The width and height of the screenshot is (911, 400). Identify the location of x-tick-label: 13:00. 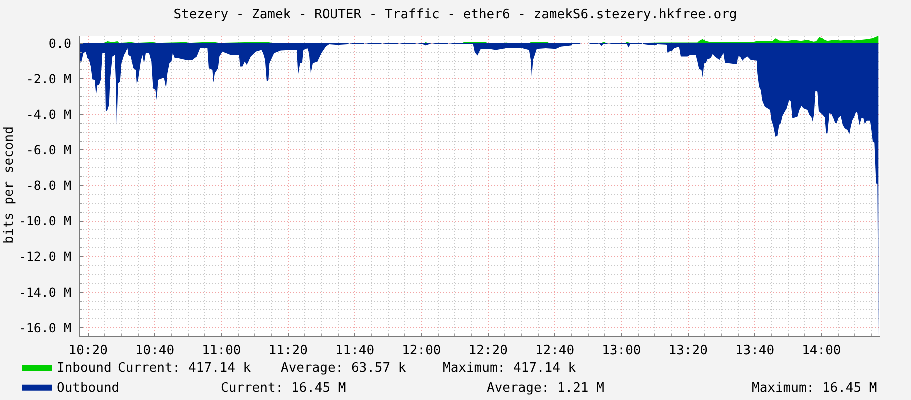
(622, 351).